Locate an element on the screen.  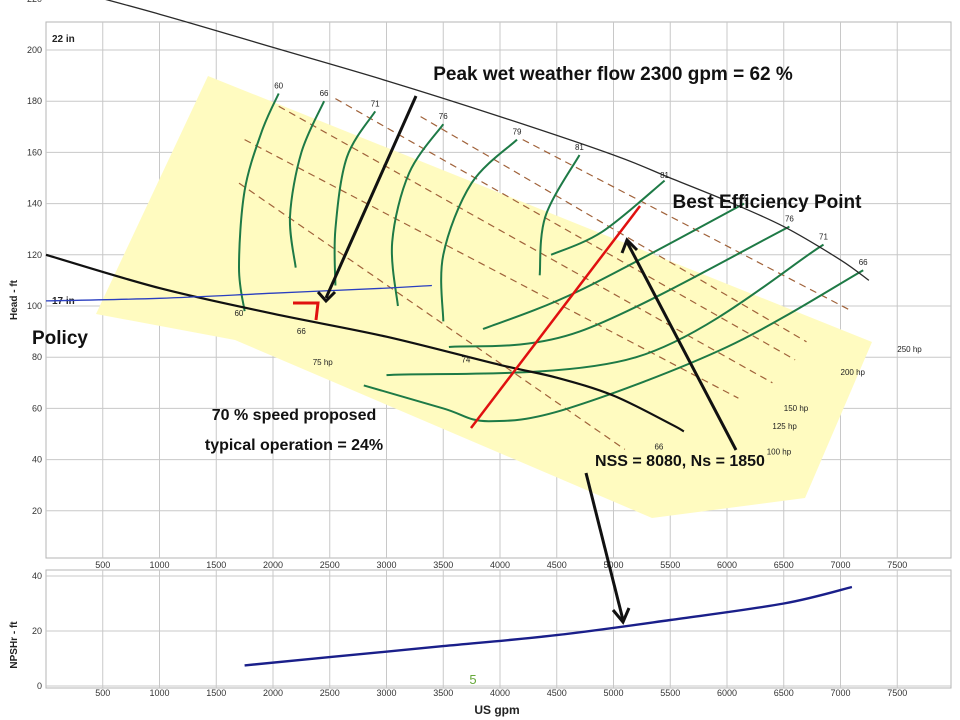
npshr-curve-layer is located at coordinates (548, 626).